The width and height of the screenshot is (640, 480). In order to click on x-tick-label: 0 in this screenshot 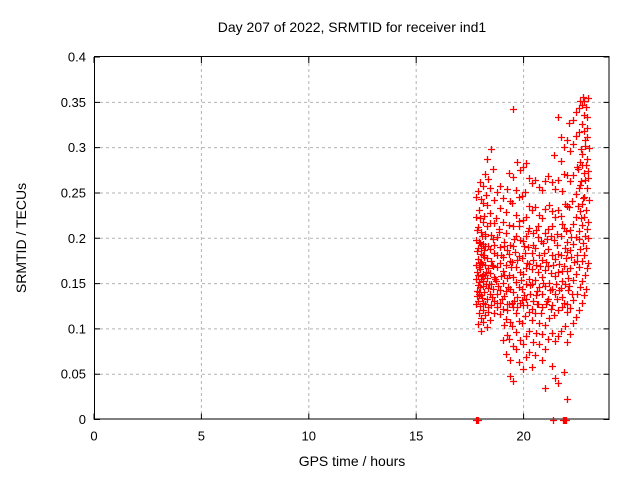, I will do `click(93, 436)`.